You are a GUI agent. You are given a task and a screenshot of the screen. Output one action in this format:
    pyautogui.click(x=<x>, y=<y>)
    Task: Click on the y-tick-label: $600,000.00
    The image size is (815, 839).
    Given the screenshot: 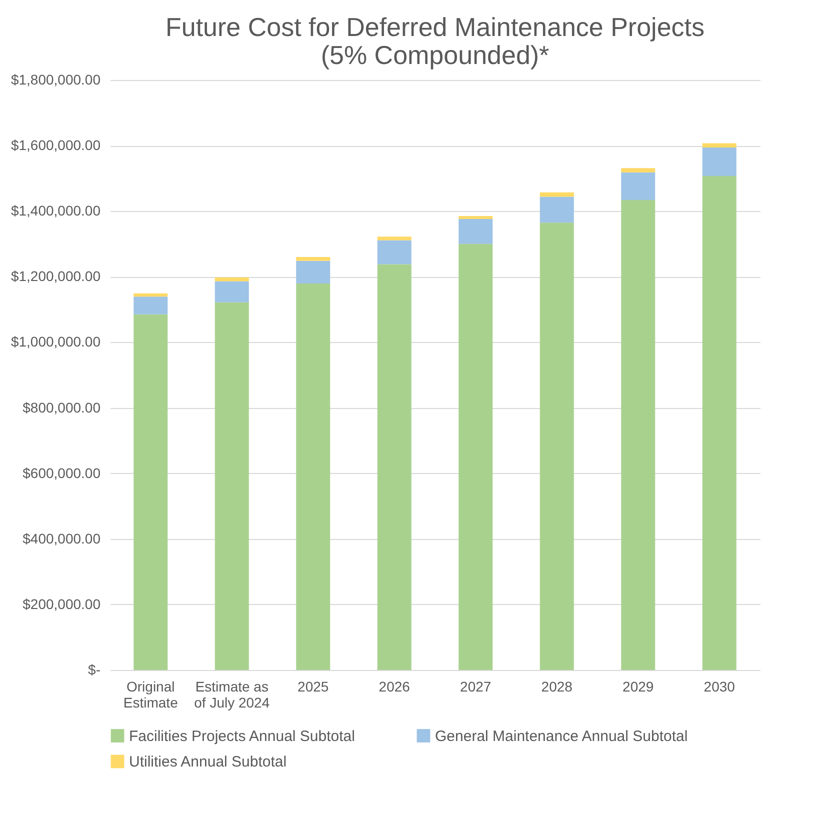 What is the action you would take?
    pyautogui.click(x=61, y=472)
    